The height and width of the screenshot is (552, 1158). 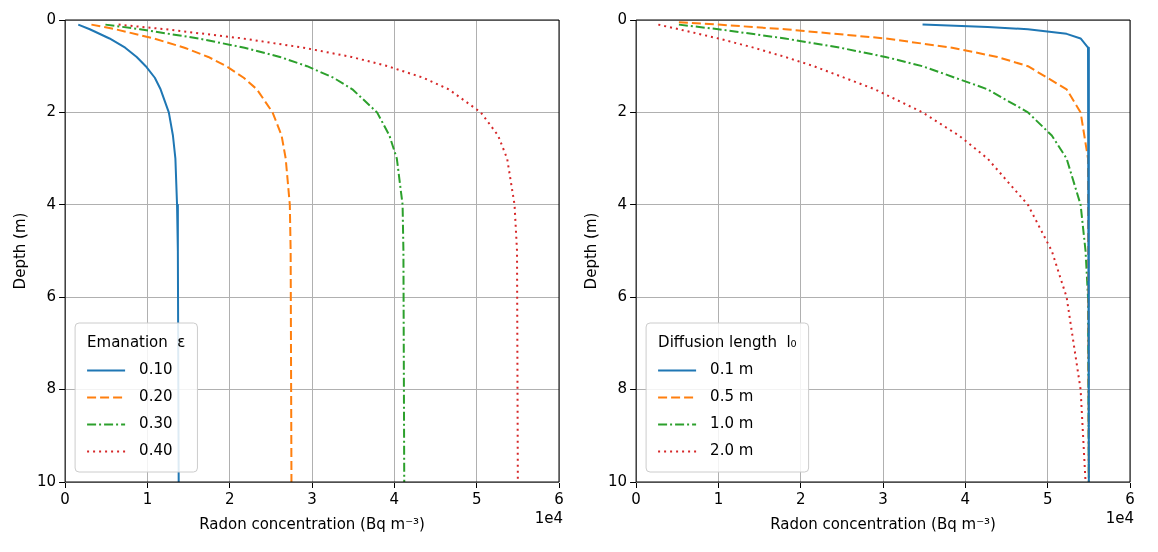 What do you see at coordinates (156, 369) in the screenshot?
I see `legend-label: 0.10` at bounding box center [156, 369].